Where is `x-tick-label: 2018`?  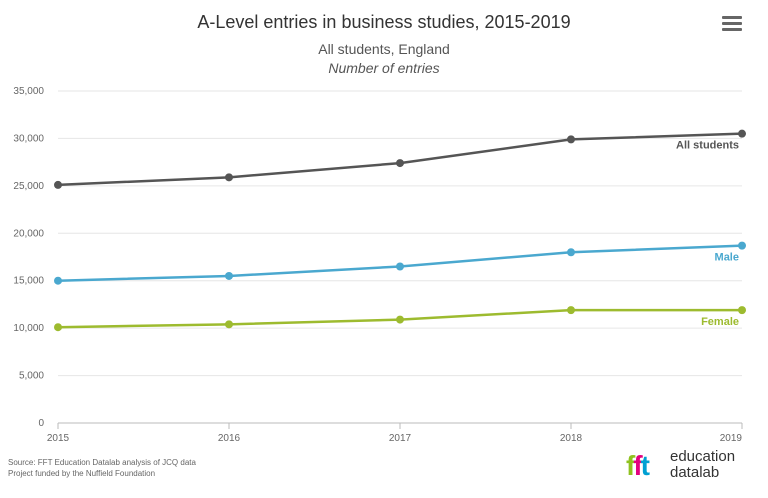 x-tick-label: 2018 is located at coordinates (571, 438).